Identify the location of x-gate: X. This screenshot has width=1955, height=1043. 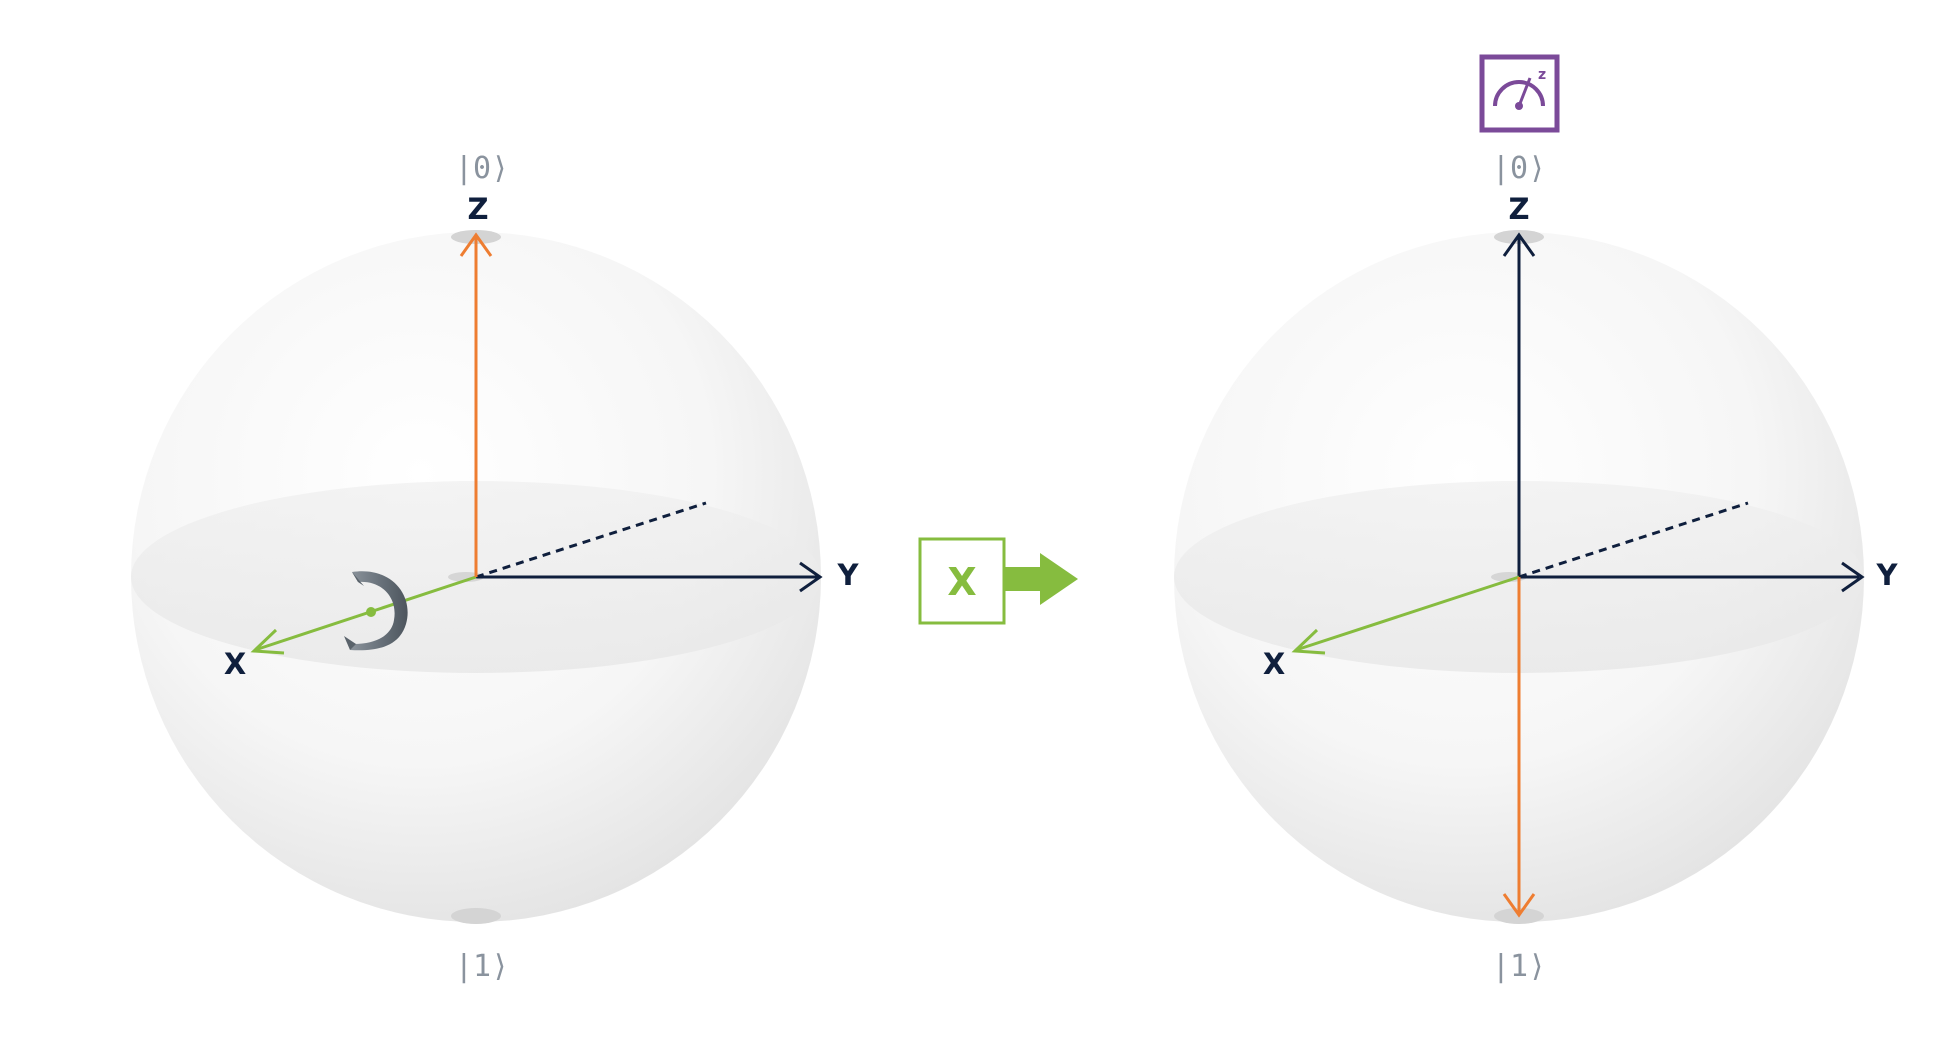
(998, 581).